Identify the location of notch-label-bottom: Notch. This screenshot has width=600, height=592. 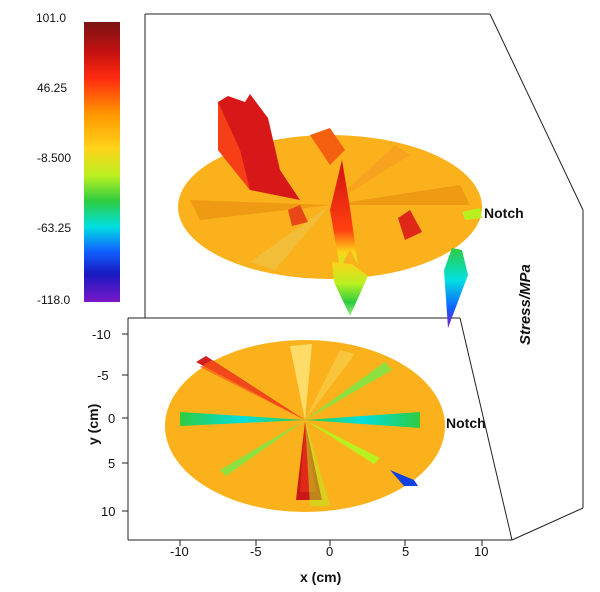
(466, 423).